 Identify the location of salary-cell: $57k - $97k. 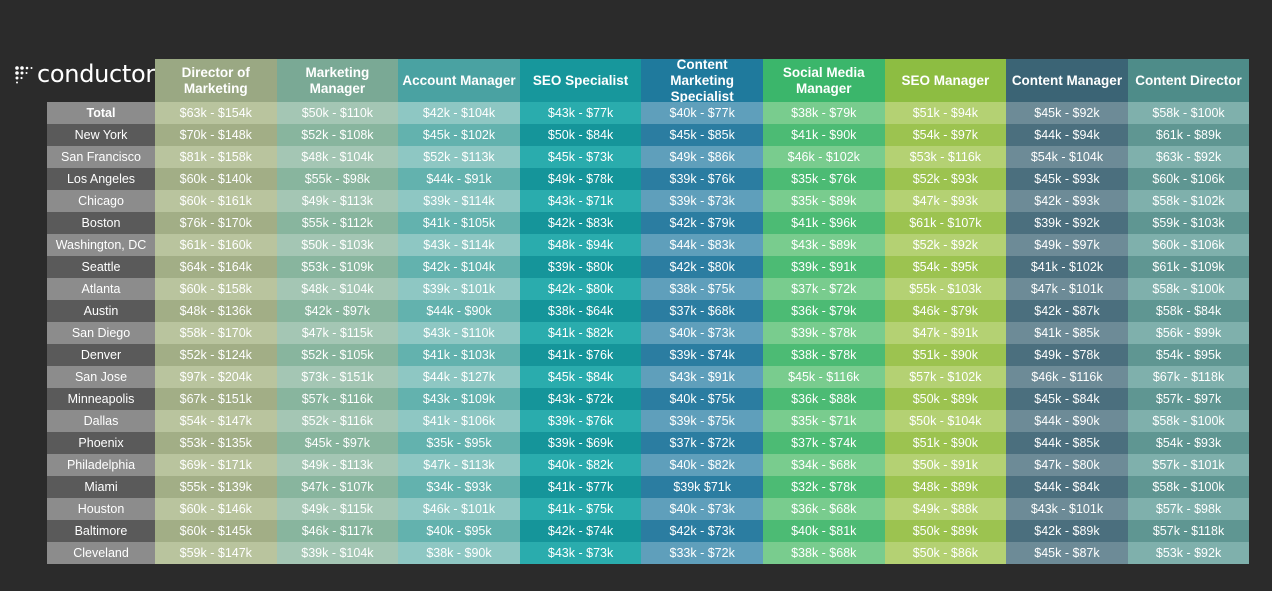
(1188, 399).